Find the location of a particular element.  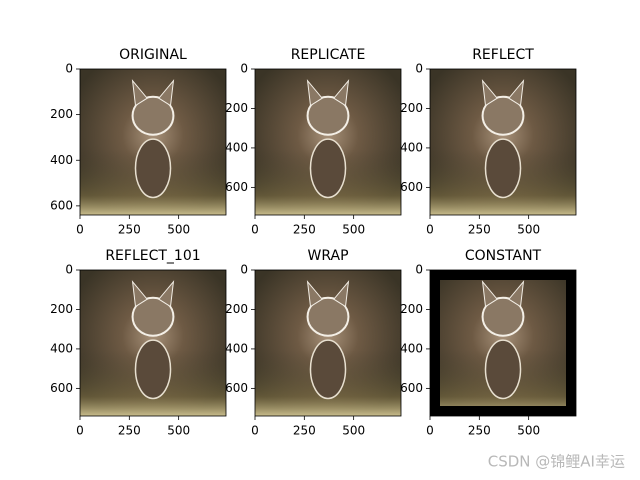

axes-title: REFLECT is located at coordinates (503, 55).